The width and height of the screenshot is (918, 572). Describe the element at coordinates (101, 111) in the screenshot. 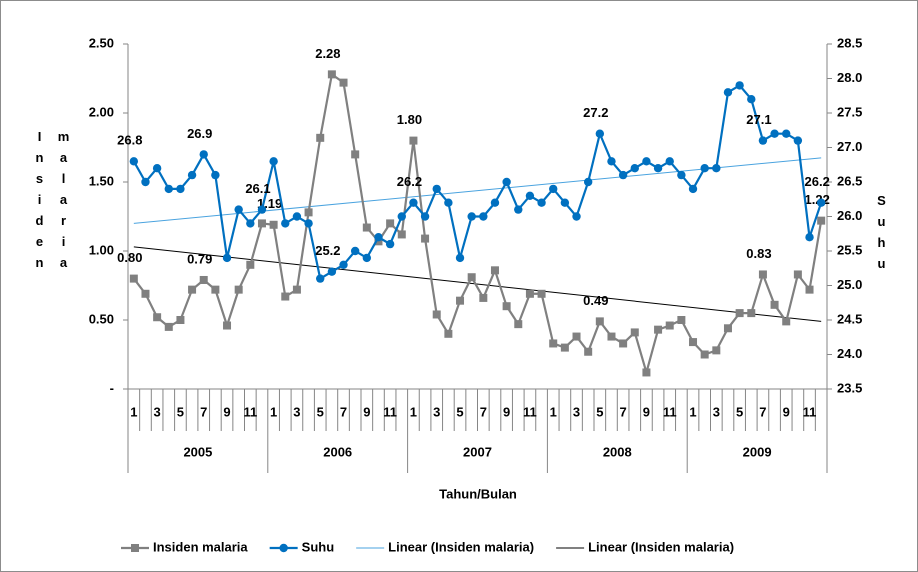

I see `y-tick-label: 2.00` at that location.